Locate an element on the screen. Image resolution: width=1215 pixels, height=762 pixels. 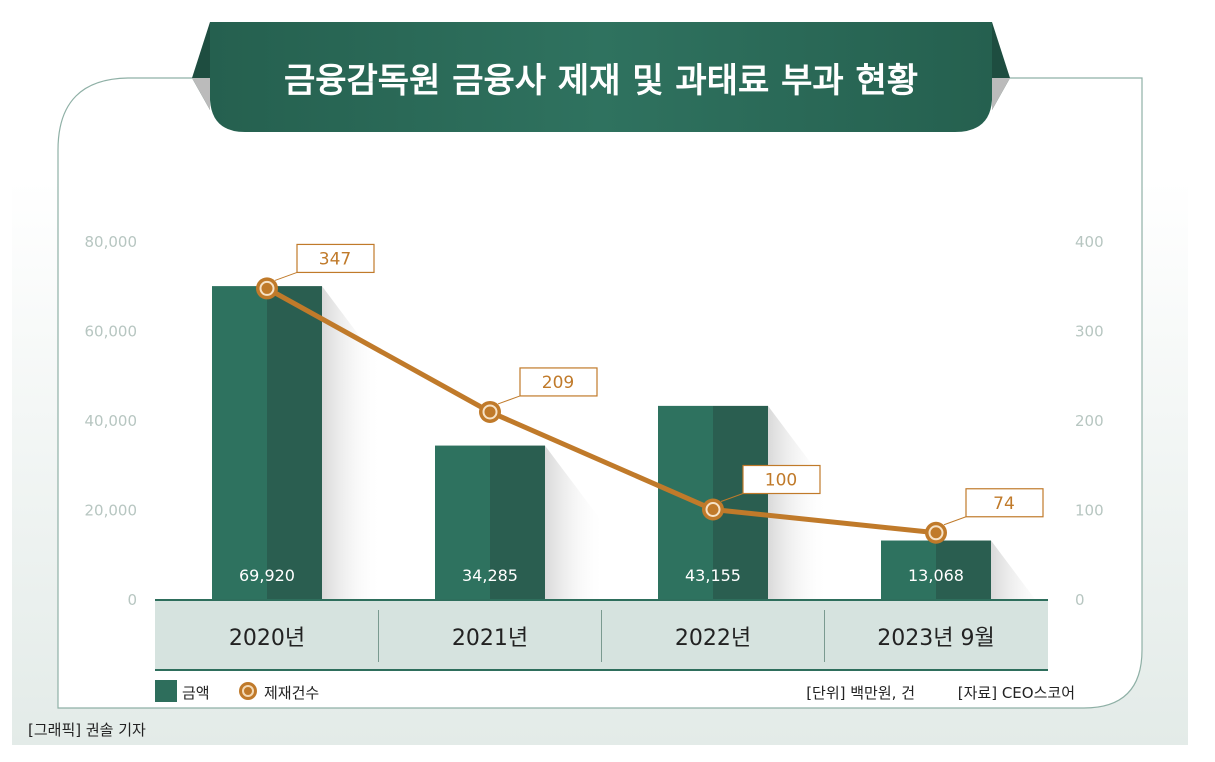
legend-bar-swatch is located at coordinates (166, 691).